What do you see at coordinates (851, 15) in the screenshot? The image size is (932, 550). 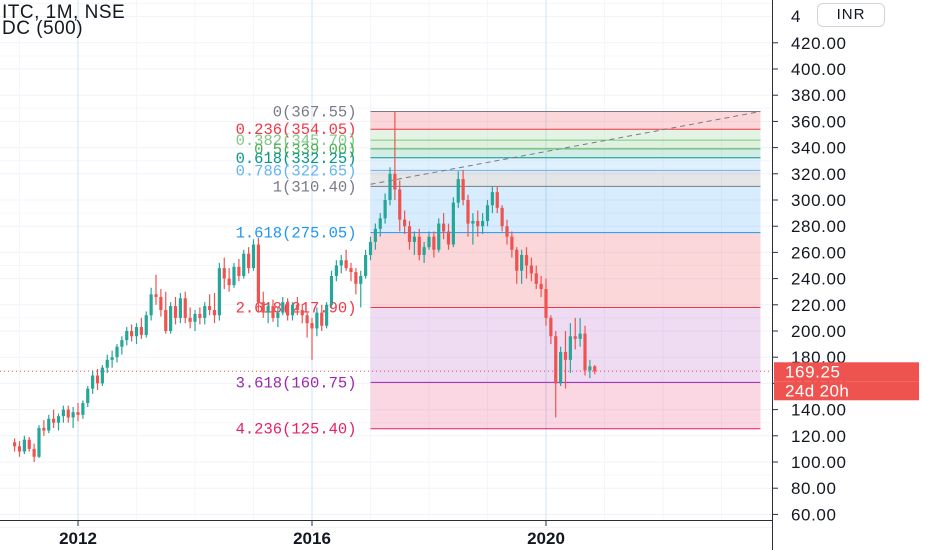 I see `currency-button: INR` at bounding box center [851, 15].